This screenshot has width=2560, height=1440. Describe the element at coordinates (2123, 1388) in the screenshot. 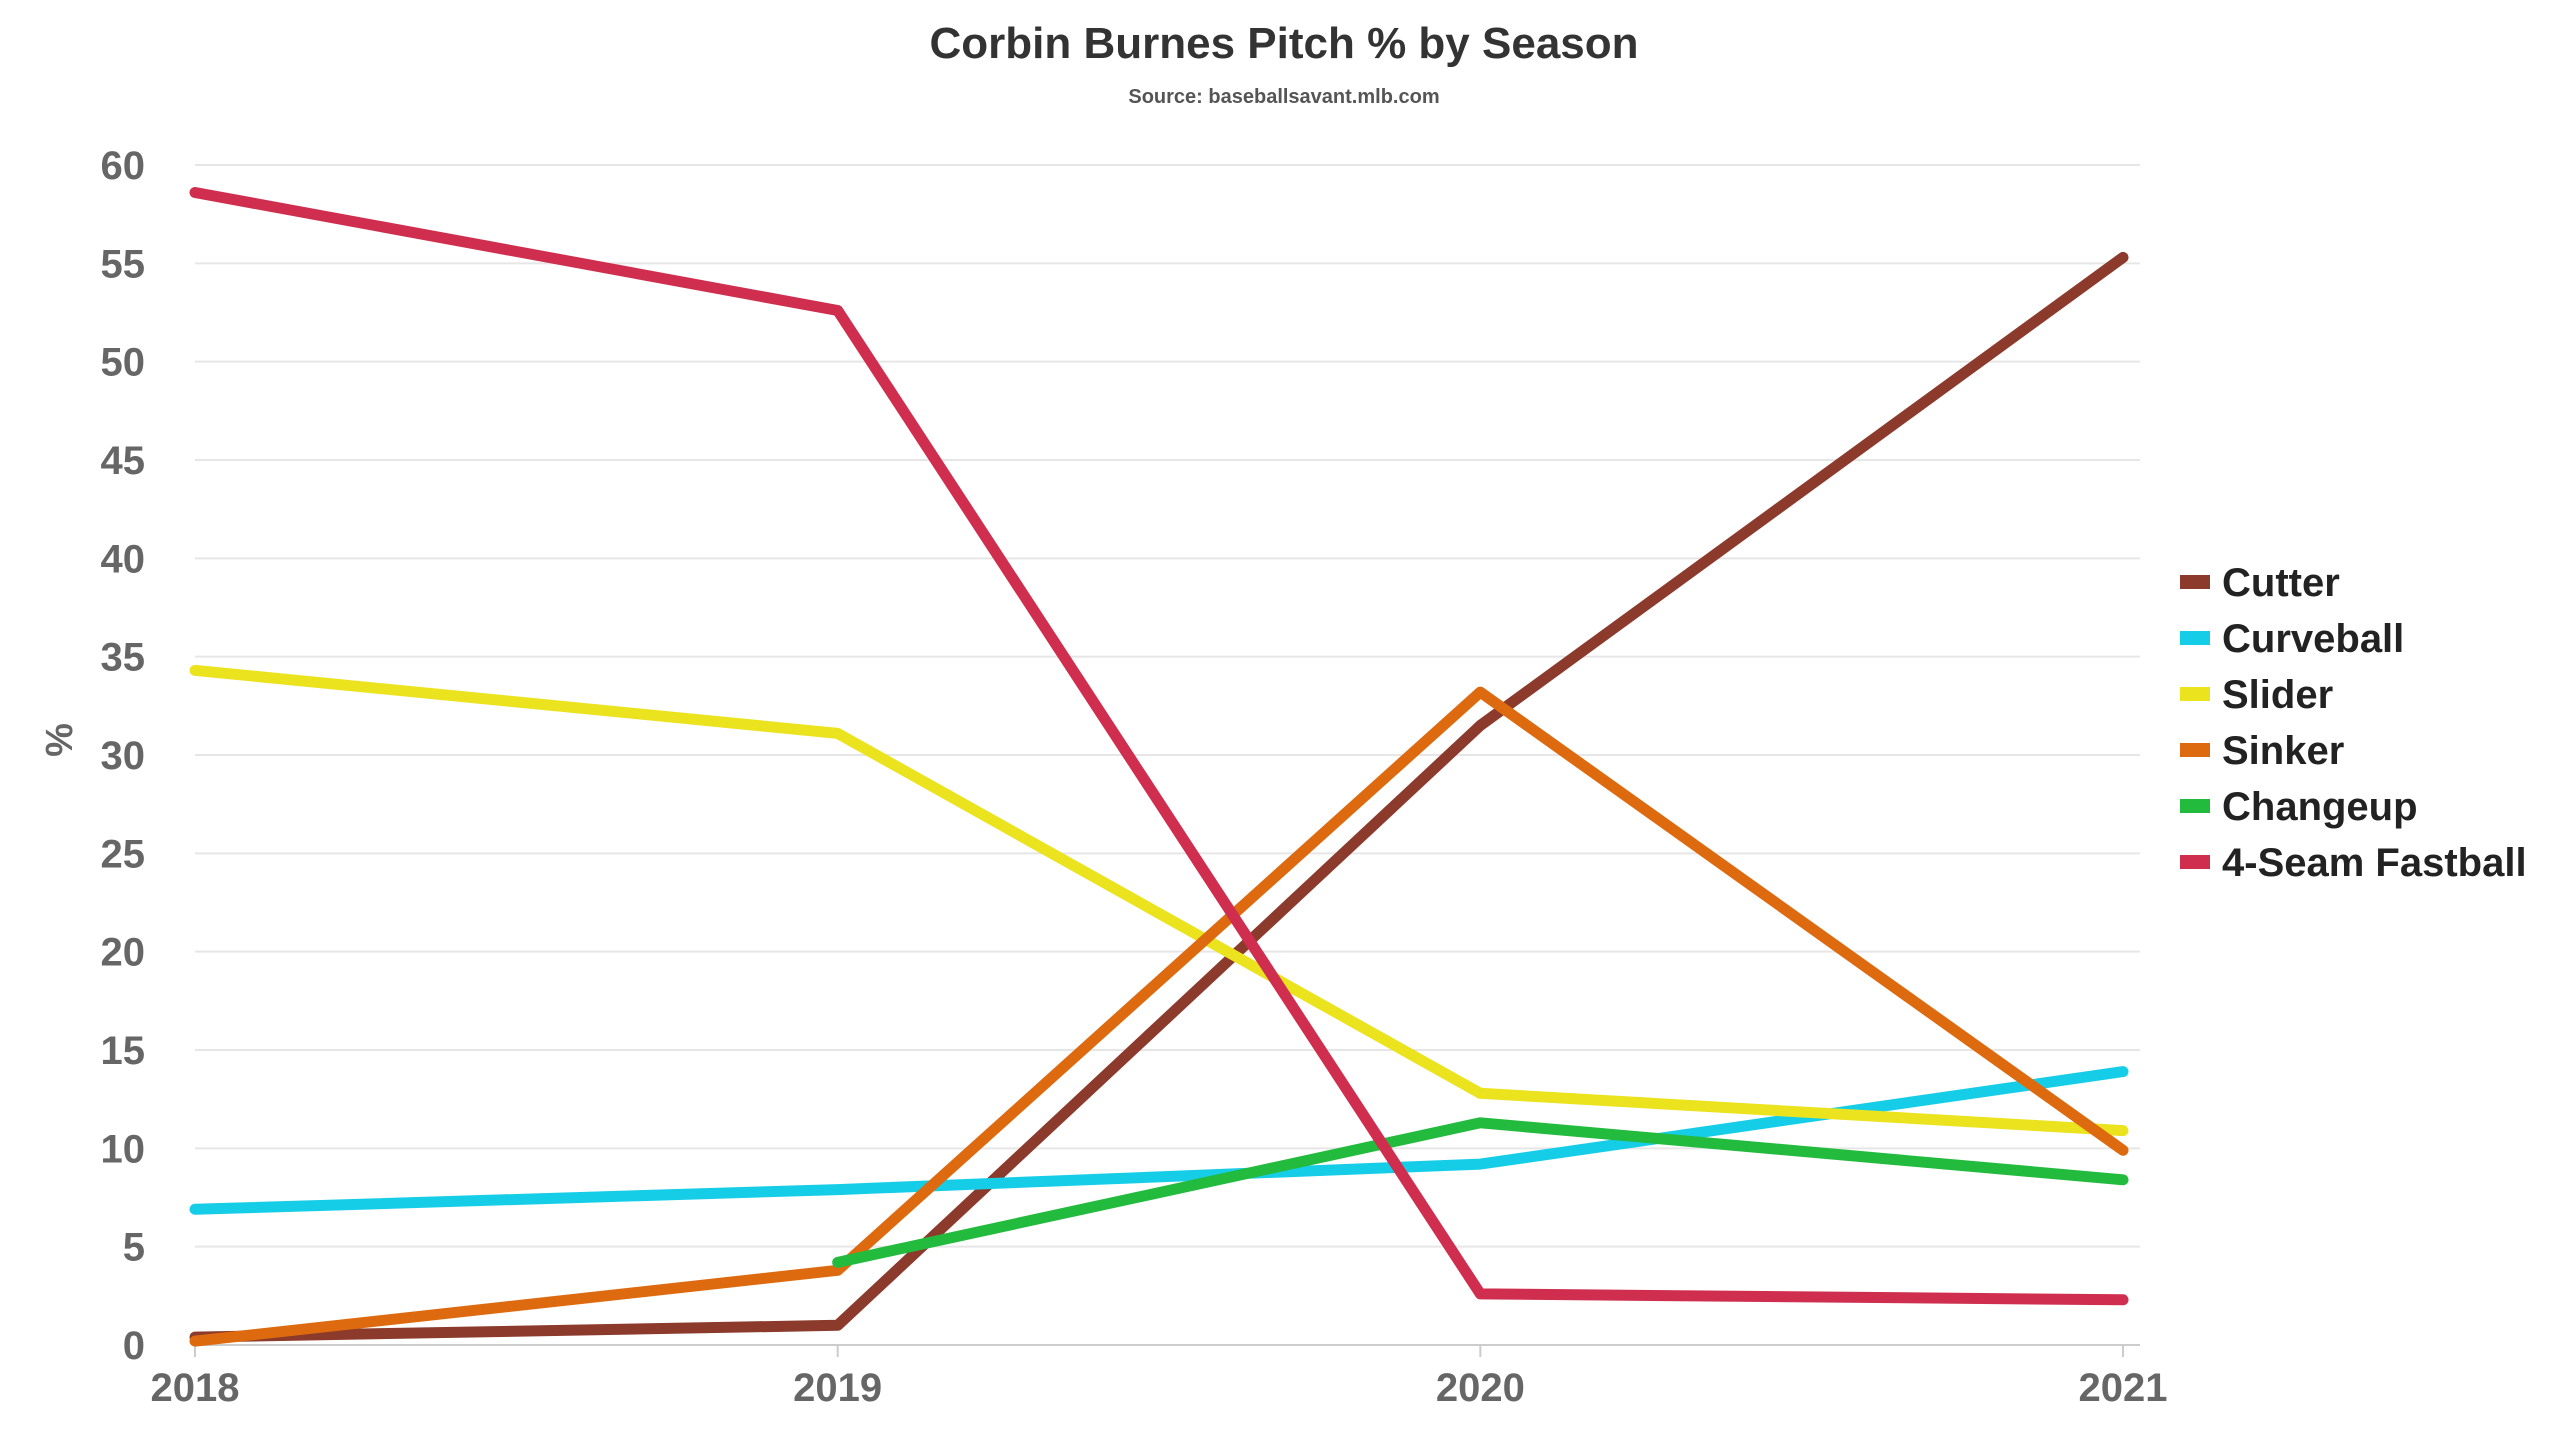

I see `x-tick-label: 2021` at that location.